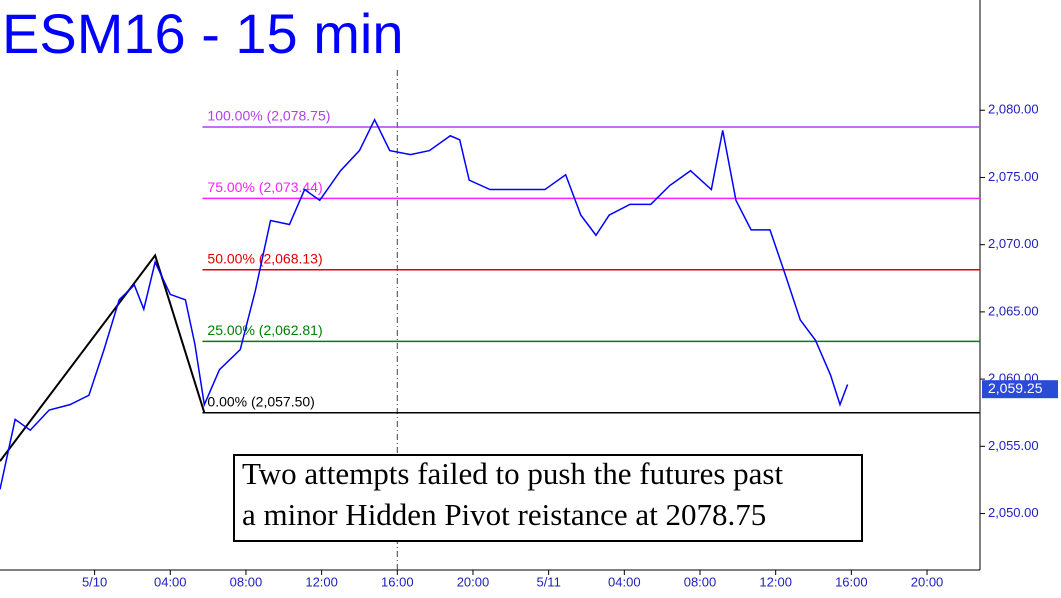 This screenshot has height=598, width=1061. What do you see at coordinates (264, 330) in the screenshot?
I see `level-label: 25.00% (2,062.81)` at bounding box center [264, 330].